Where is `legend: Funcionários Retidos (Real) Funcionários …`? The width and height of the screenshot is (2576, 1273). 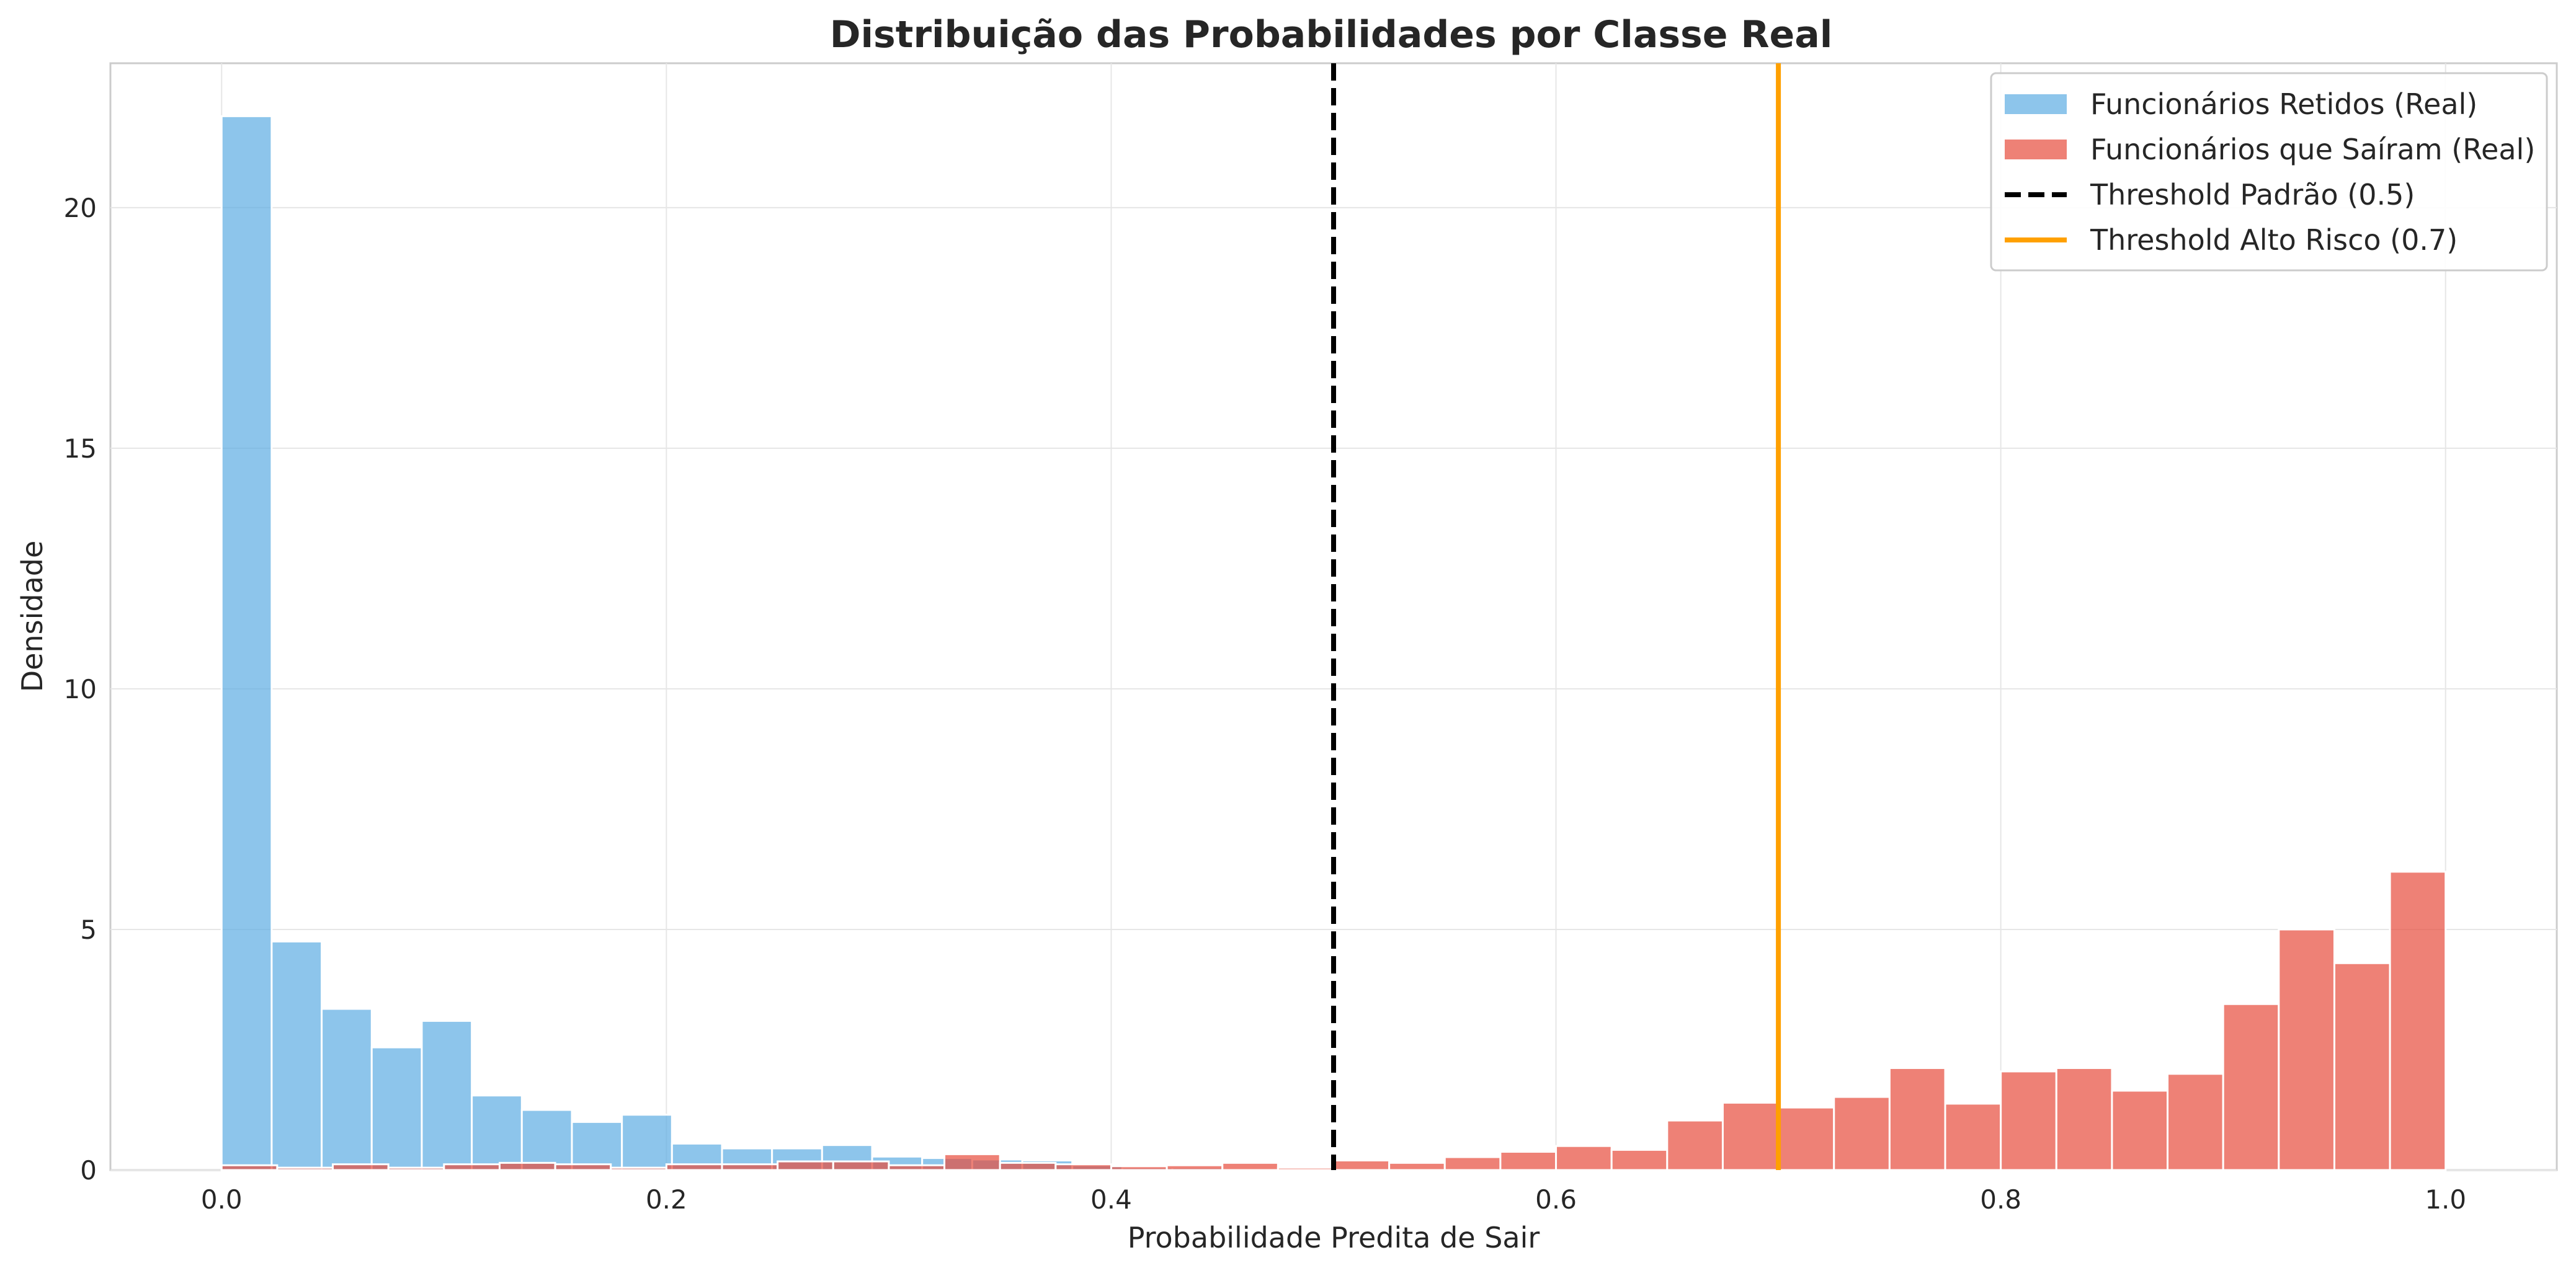
legend: Funcionários Retidos (Real) Funcionários … is located at coordinates (2269, 172).